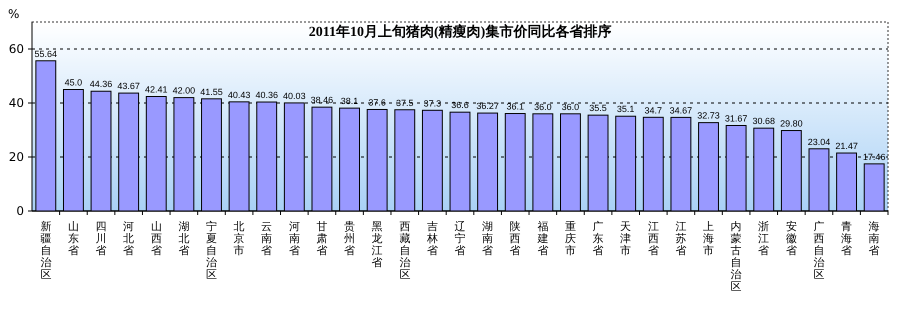  I want to click on x-tick-label: 山东省, so click(73, 238).